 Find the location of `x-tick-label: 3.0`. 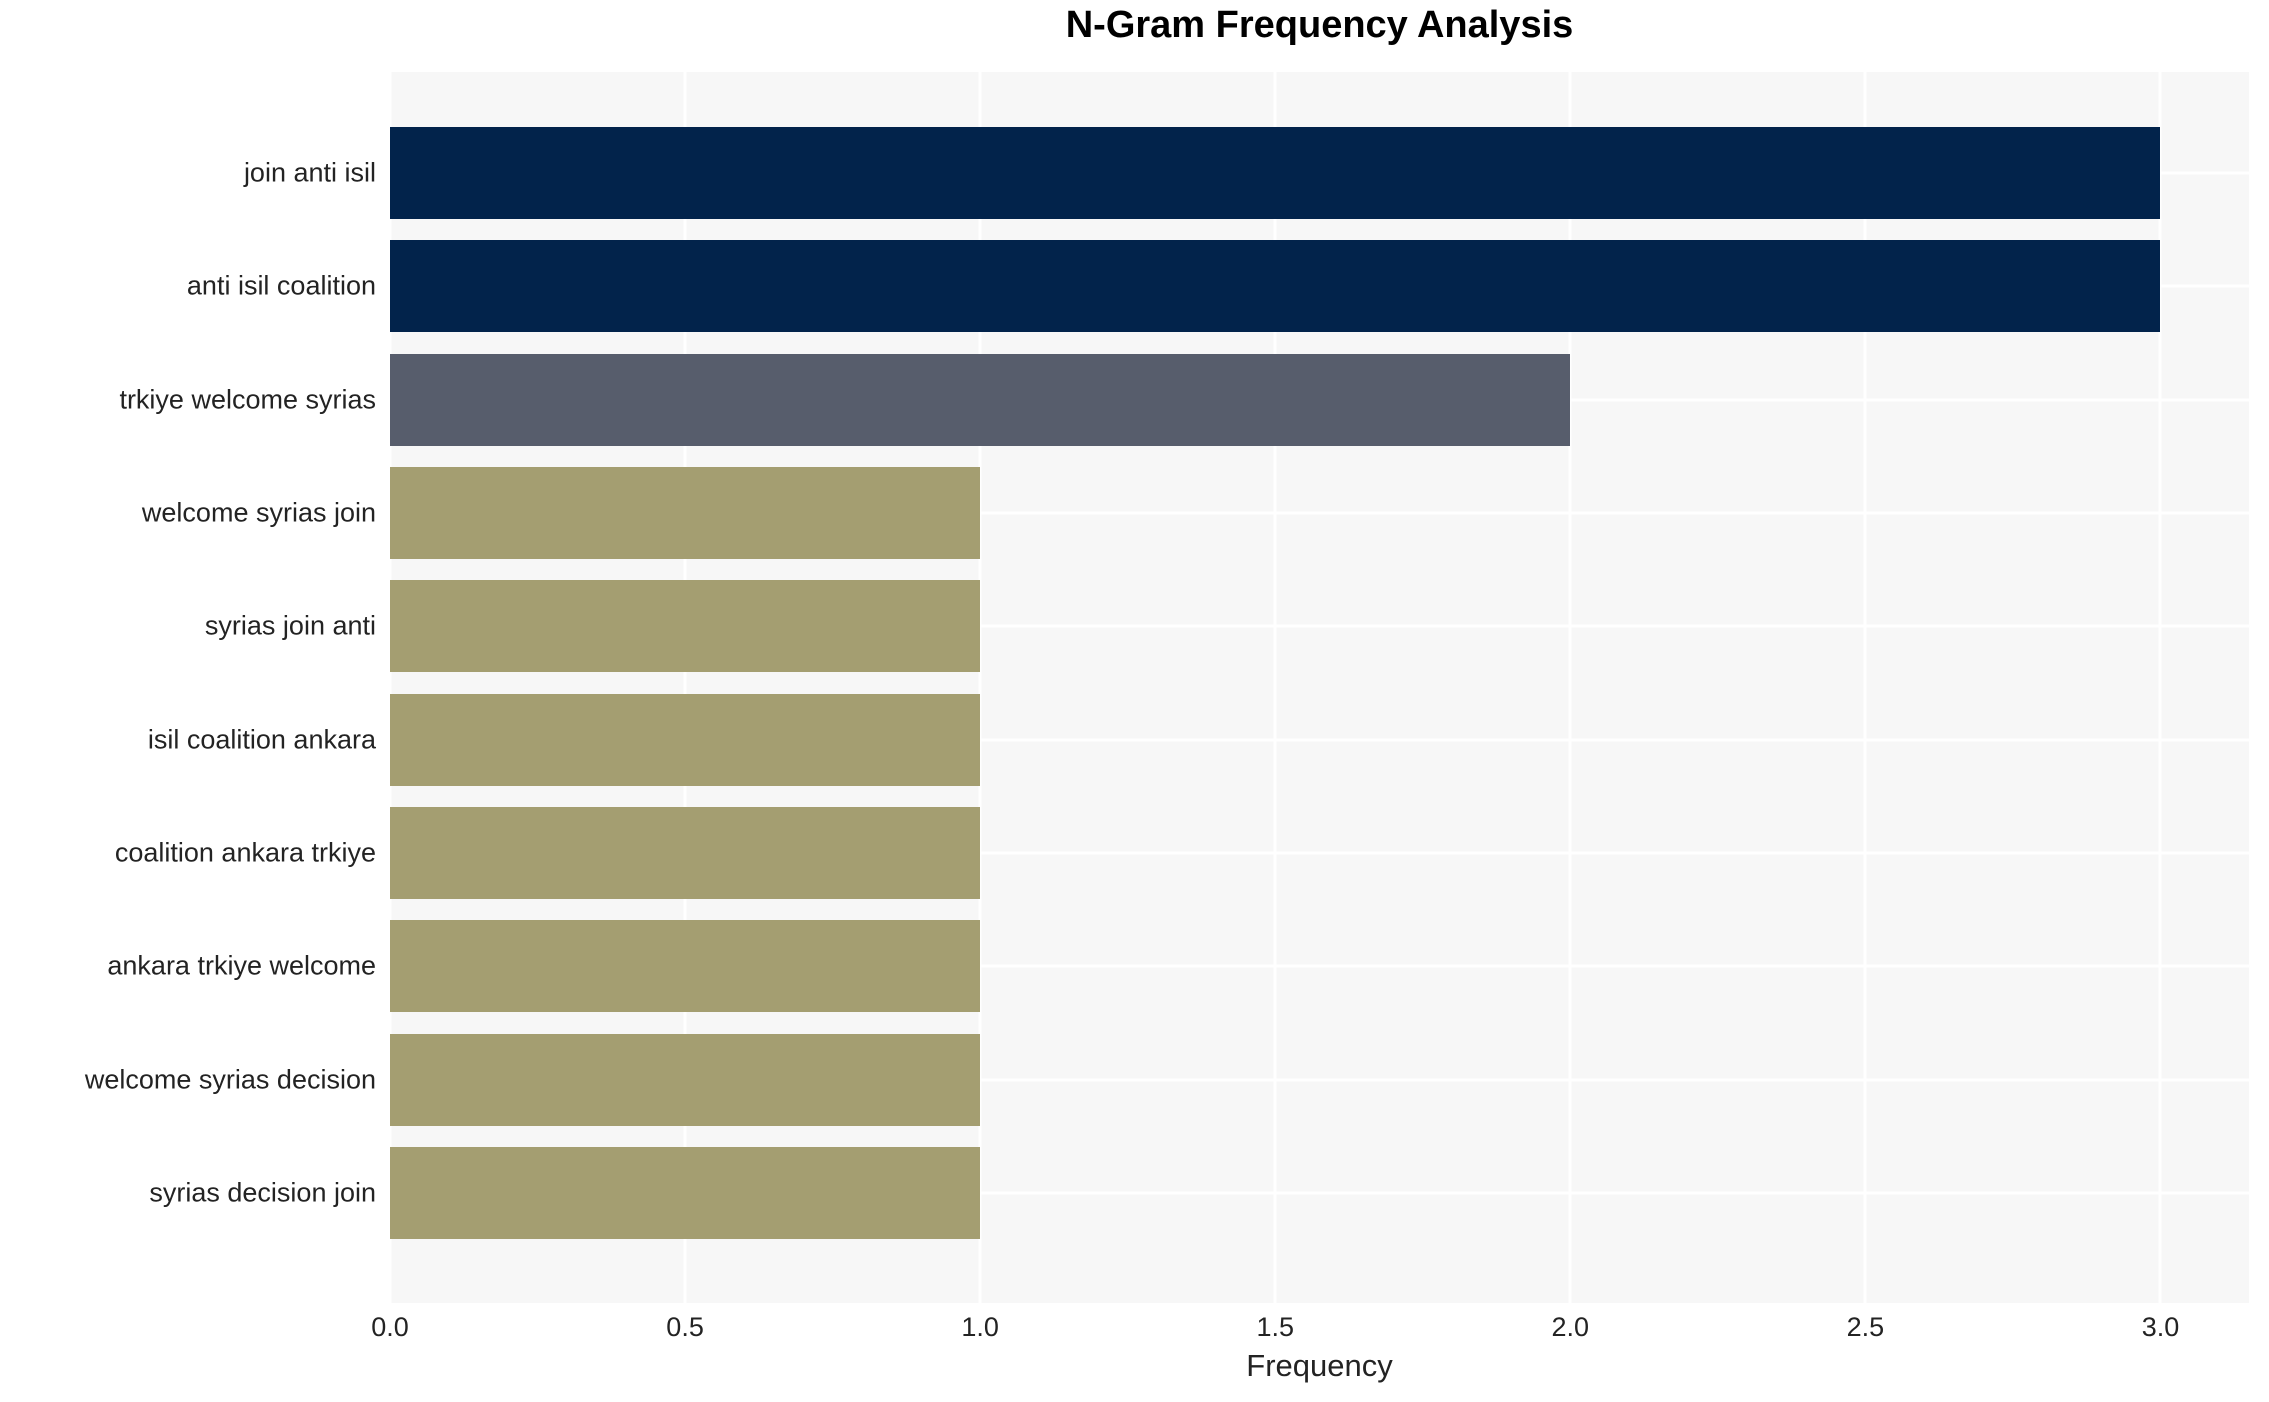

x-tick-label: 3.0 is located at coordinates (2160, 1327).